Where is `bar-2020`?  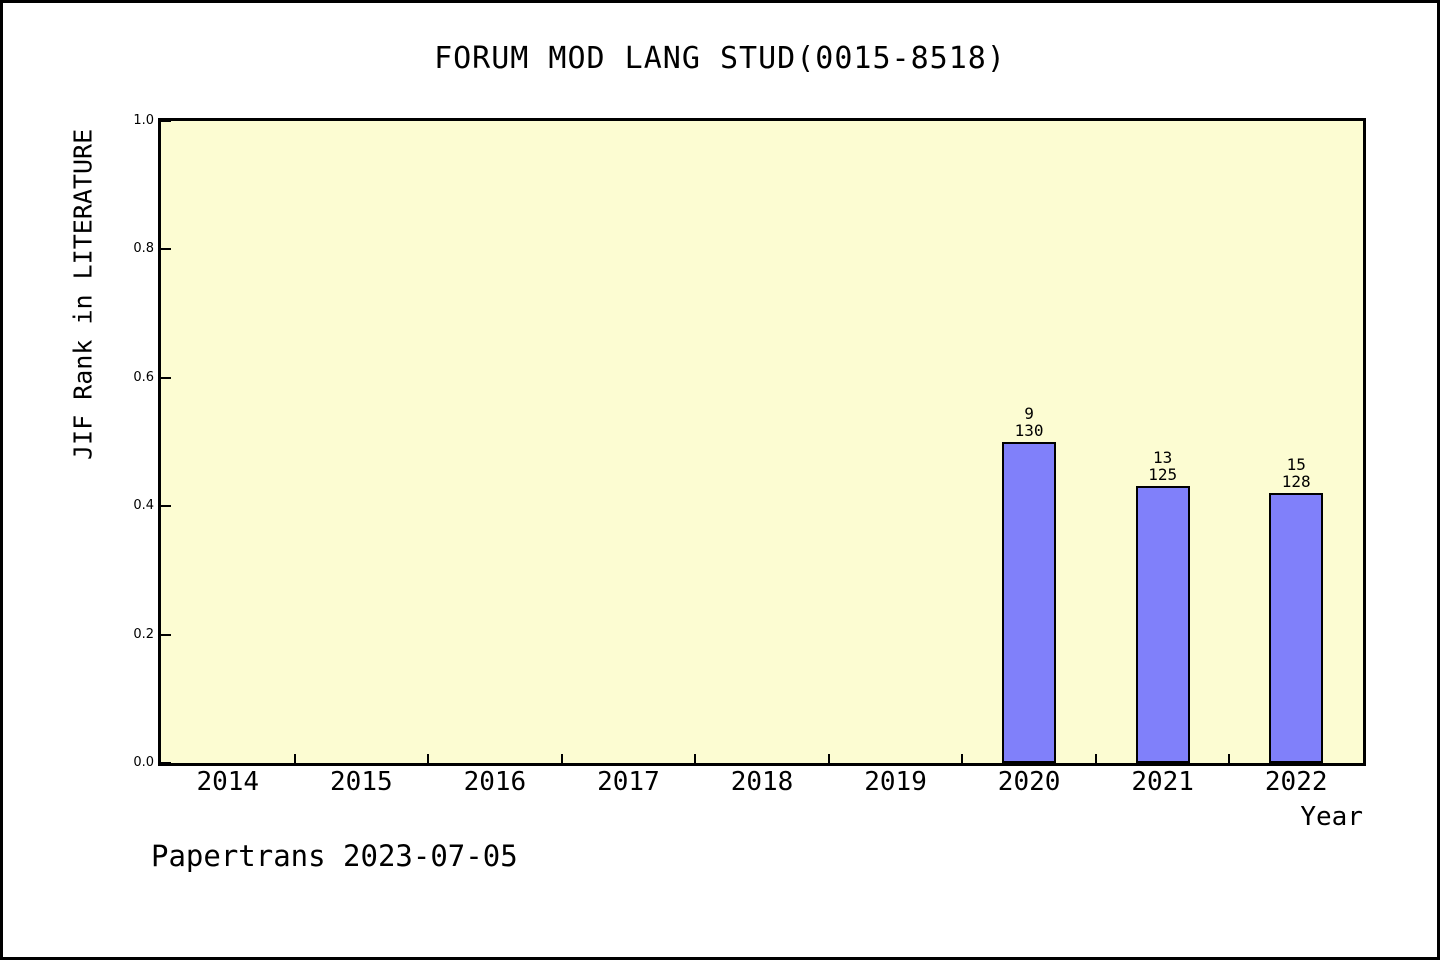 bar-2020 is located at coordinates (1029, 602).